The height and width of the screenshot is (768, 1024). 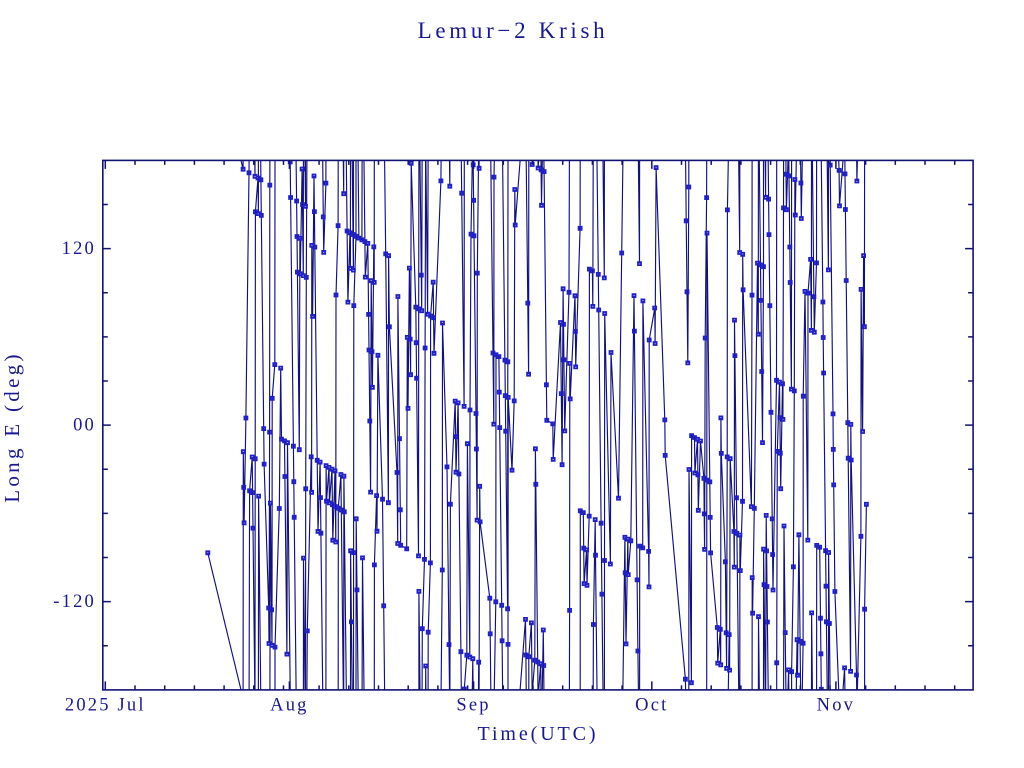 What do you see at coordinates (12, 427) in the screenshot?
I see `svg-text: Long E (deg)` at bounding box center [12, 427].